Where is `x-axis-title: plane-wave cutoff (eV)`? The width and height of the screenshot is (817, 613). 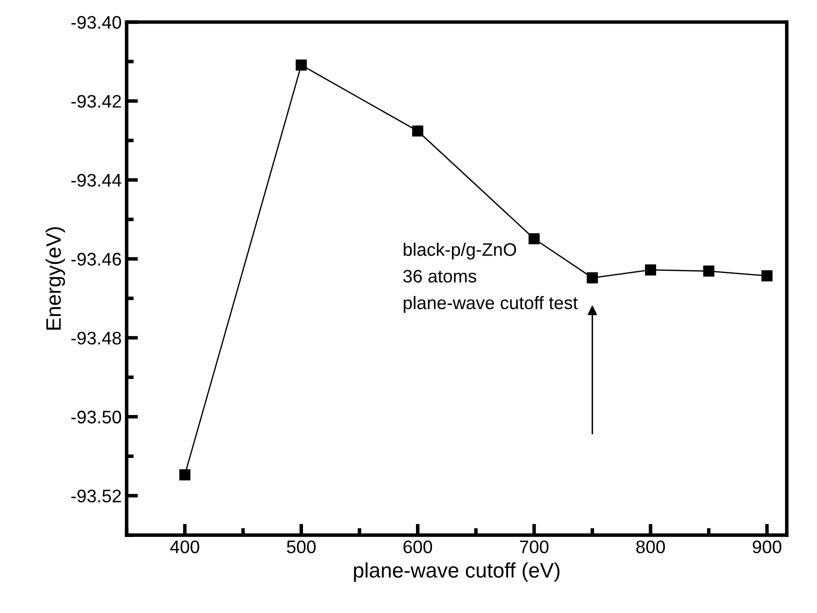 x-axis-title: plane-wave cutoff (eV) is located at coordinates (457, 572).